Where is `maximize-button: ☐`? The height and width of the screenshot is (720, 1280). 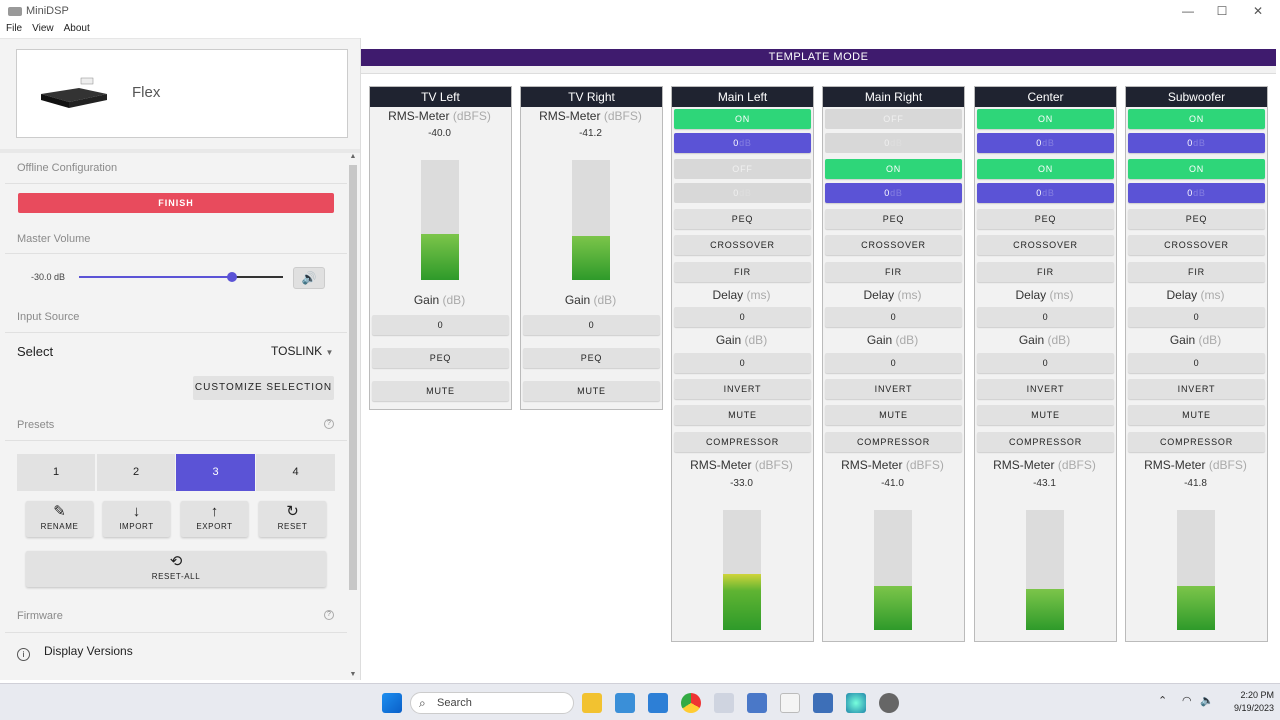 maximize-button: ☐ is located at coordinates (1222, 11).